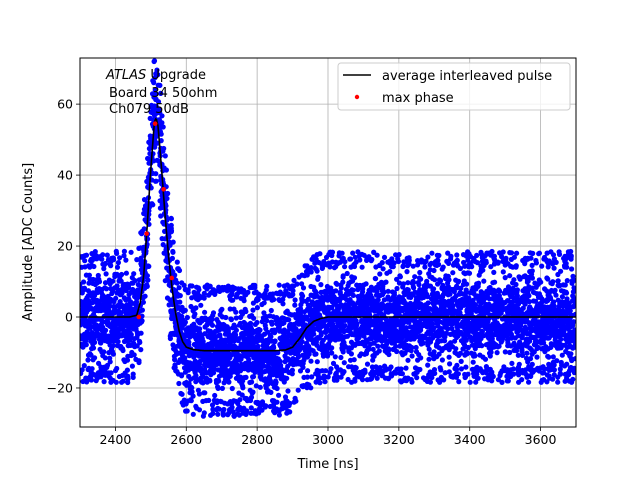 The height and width of the screenshot is (480, 640). I want to click on x-axis-label: Time [ns], so click(327, 464).